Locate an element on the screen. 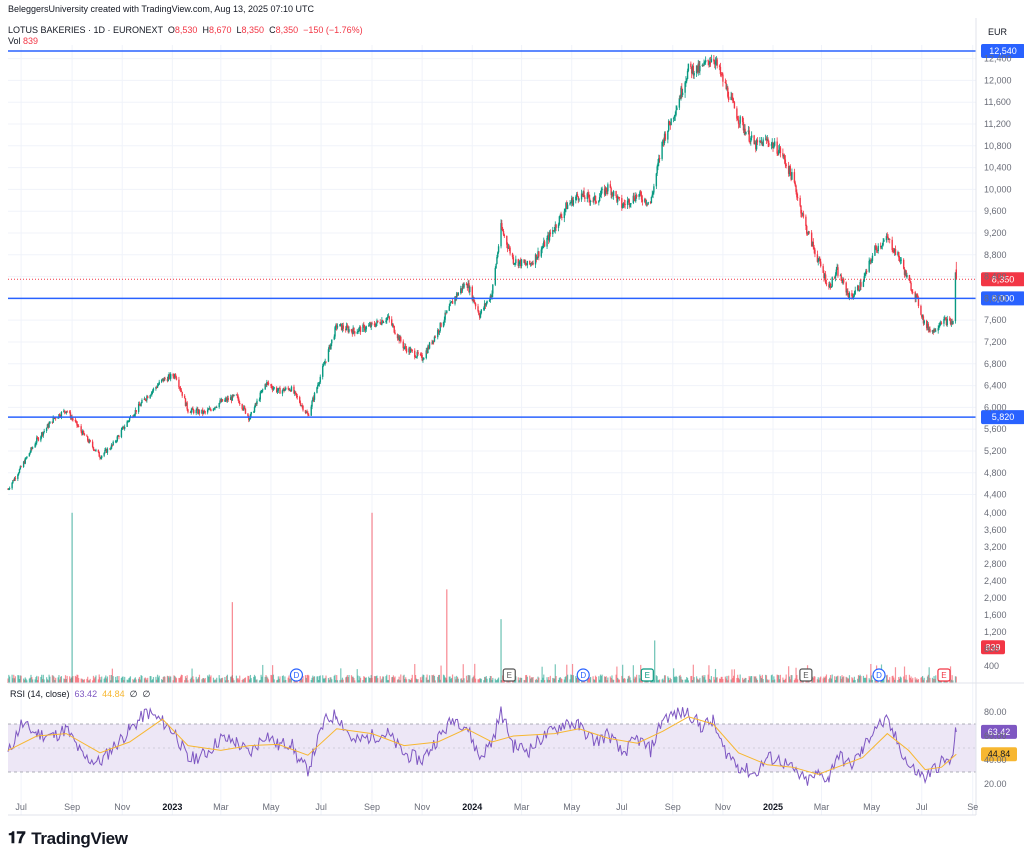 Image resolution: width=1024 pixels, height=860 pixels. tradingview-logo: 𝟏𝟕 TradingView is located at coordinates (68, 839).